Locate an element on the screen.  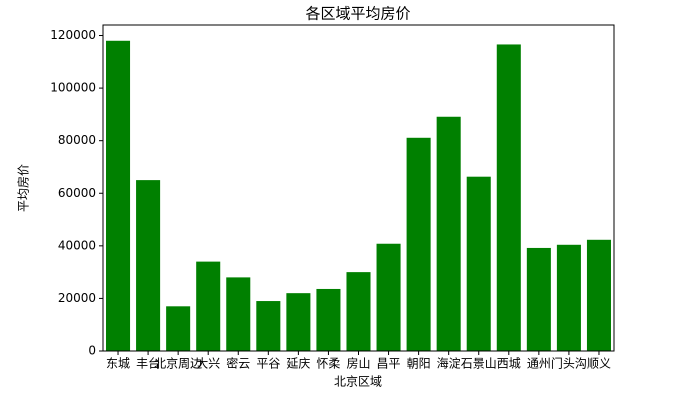
y-tick-label: 0 is located at coordinates (92, 351).